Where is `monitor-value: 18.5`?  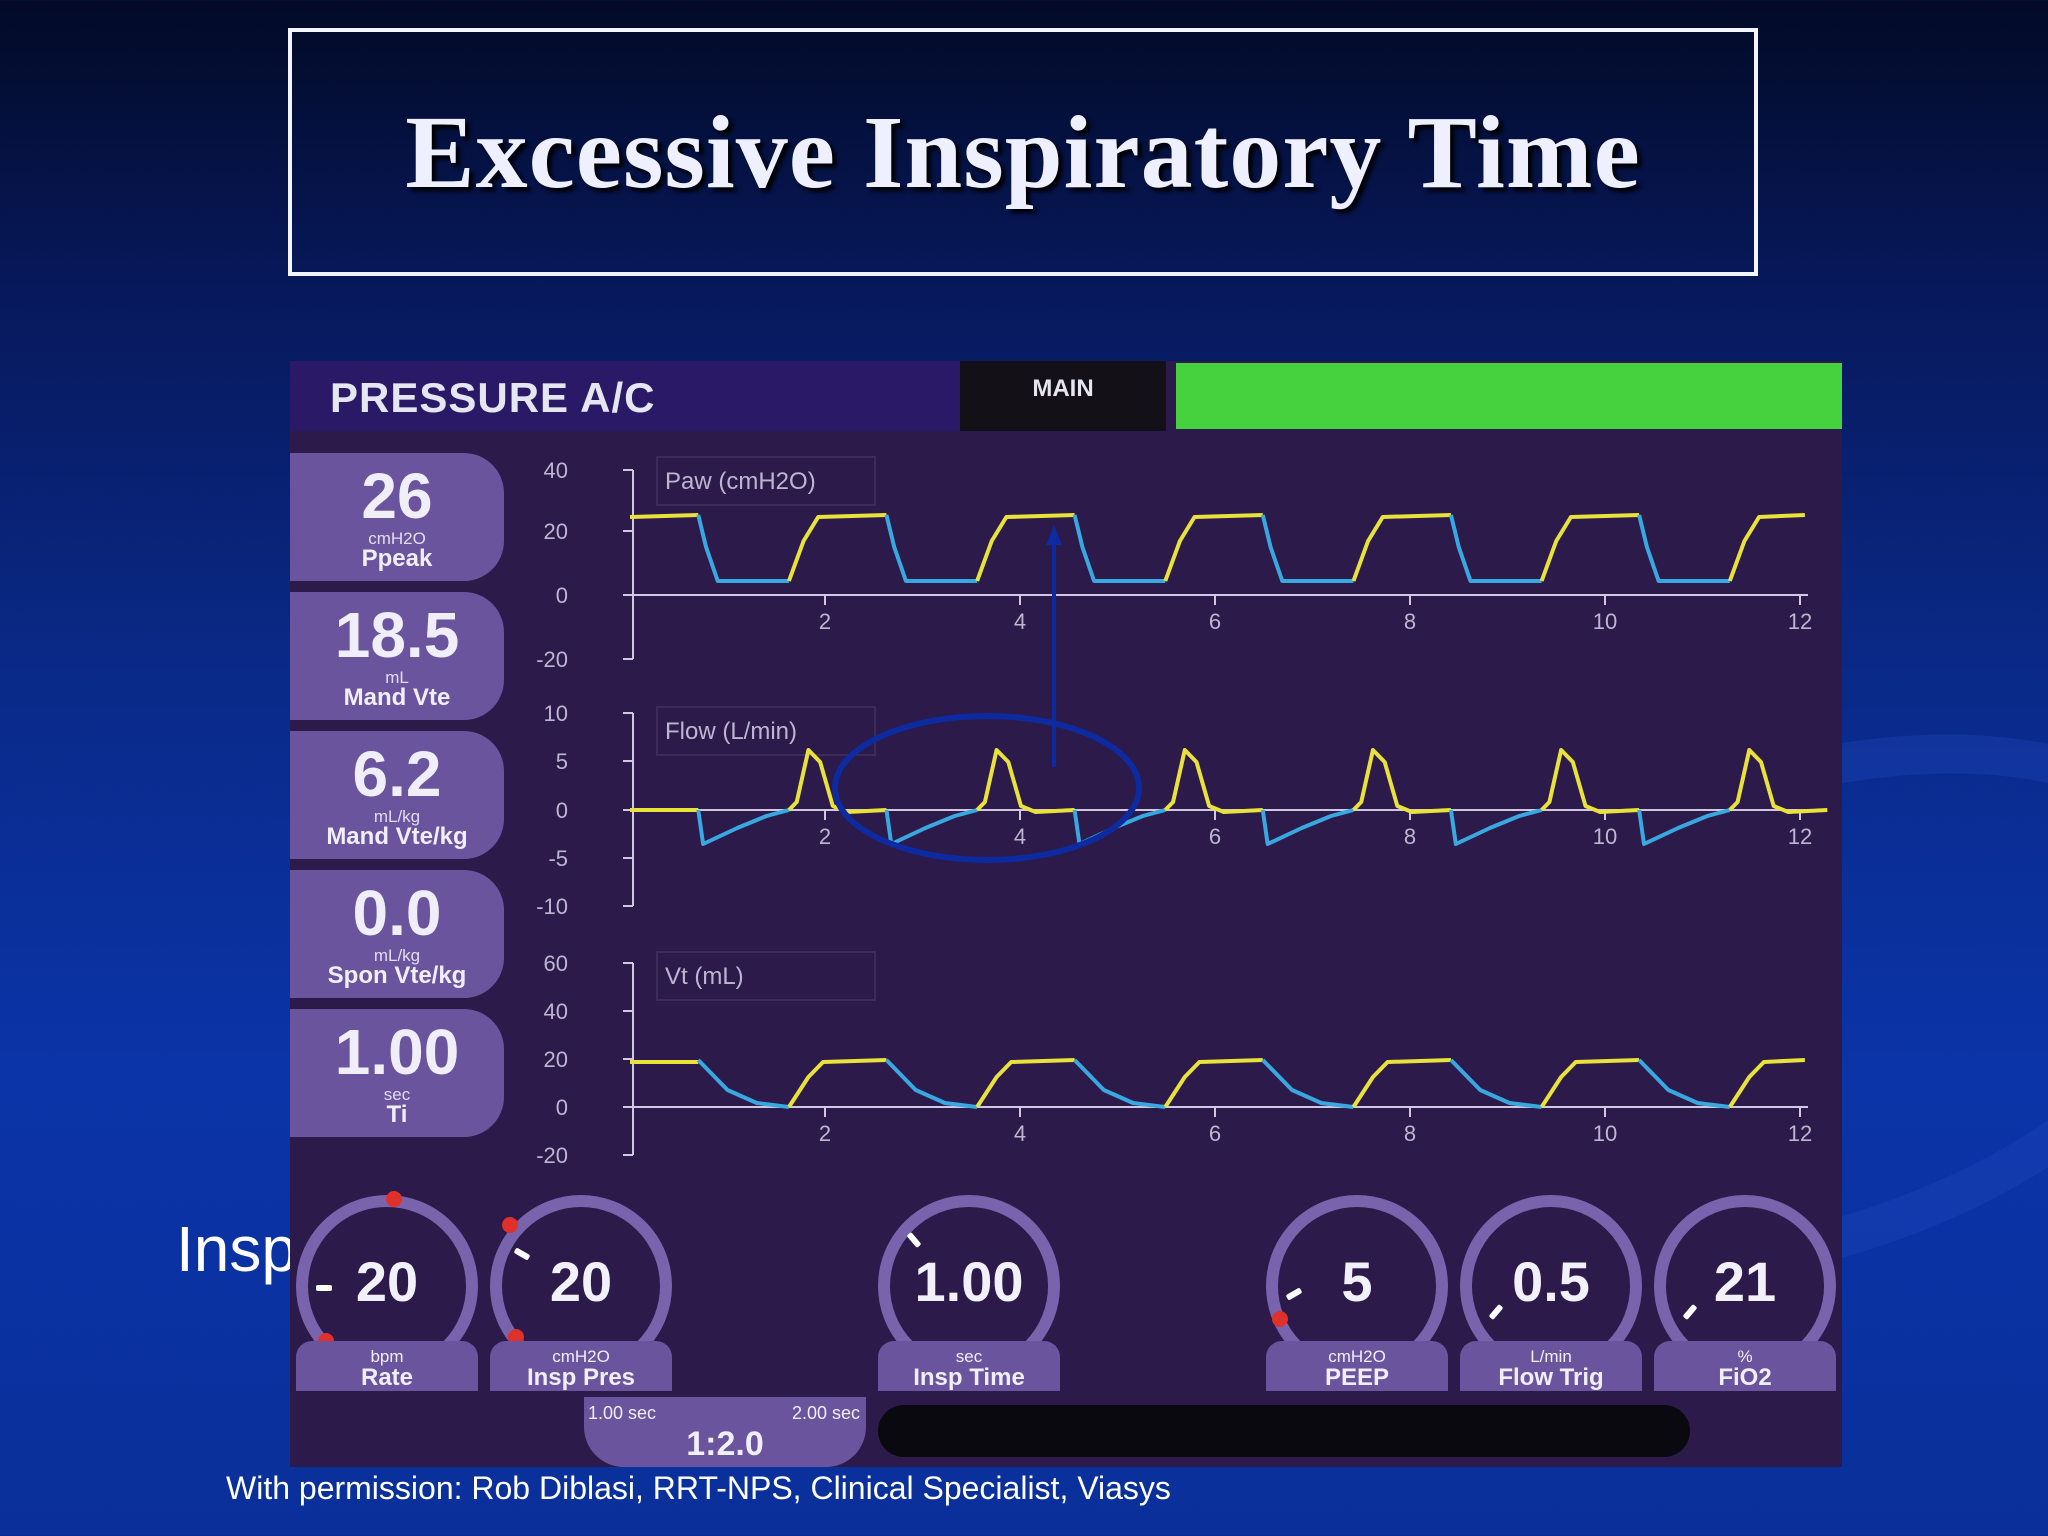 monitor-value: 18.5 is located at coordinates (397, 635).